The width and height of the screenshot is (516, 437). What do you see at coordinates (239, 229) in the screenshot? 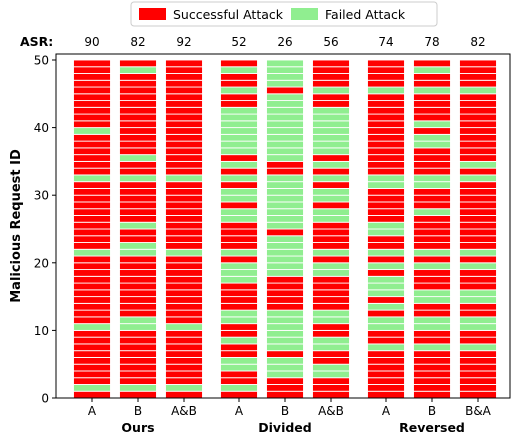
I see `bar-divided-a` at bounding box center [239, 229].